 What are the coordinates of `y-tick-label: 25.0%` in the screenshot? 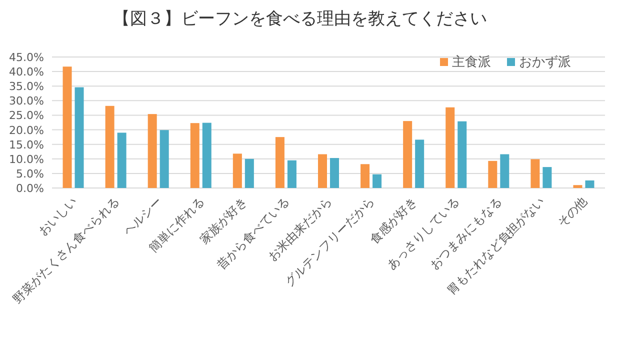 It's located at (26, 115).